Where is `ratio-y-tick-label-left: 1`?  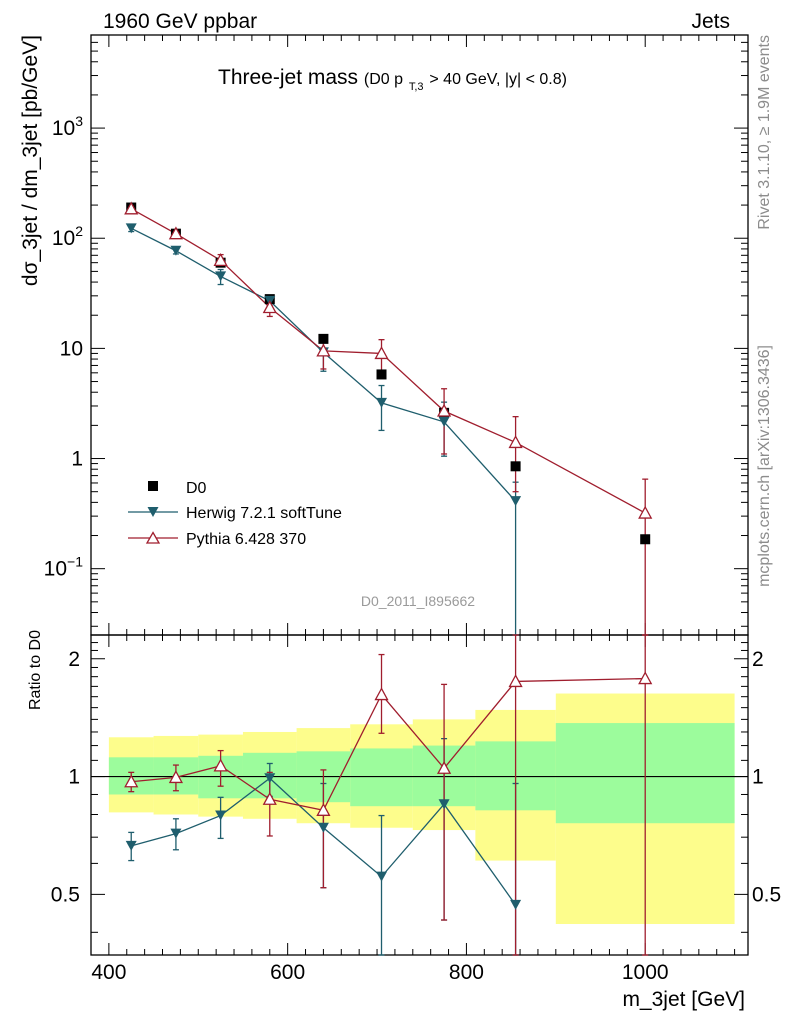
ratio-y-tick-label-left: 1 is located at coordinates (74, 777).